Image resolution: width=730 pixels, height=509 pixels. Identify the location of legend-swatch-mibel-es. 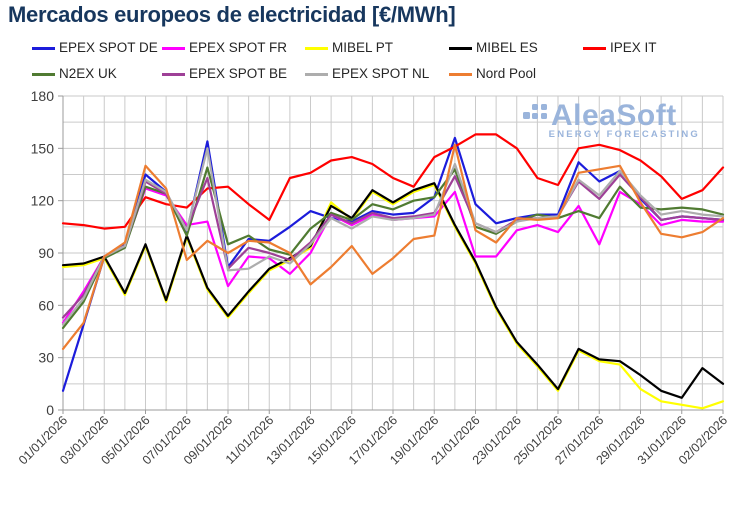
(460, 48).